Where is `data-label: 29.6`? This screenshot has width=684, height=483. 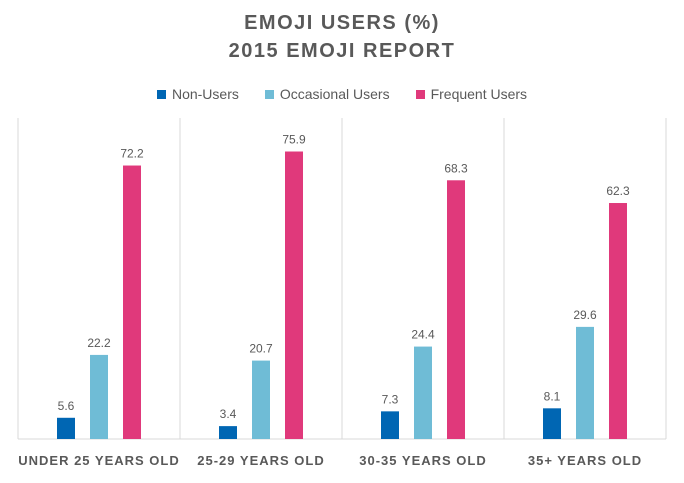 data-label: 29.6 is located at coordinates (585, 315).